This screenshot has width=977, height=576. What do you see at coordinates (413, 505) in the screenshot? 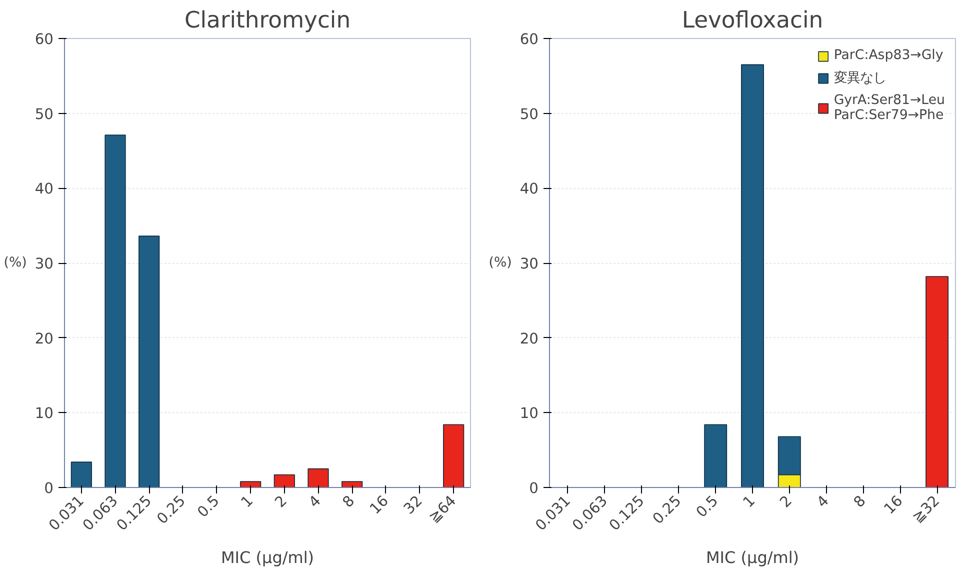
I see `x-tick-label: 32` at bounding box center [413, 505].